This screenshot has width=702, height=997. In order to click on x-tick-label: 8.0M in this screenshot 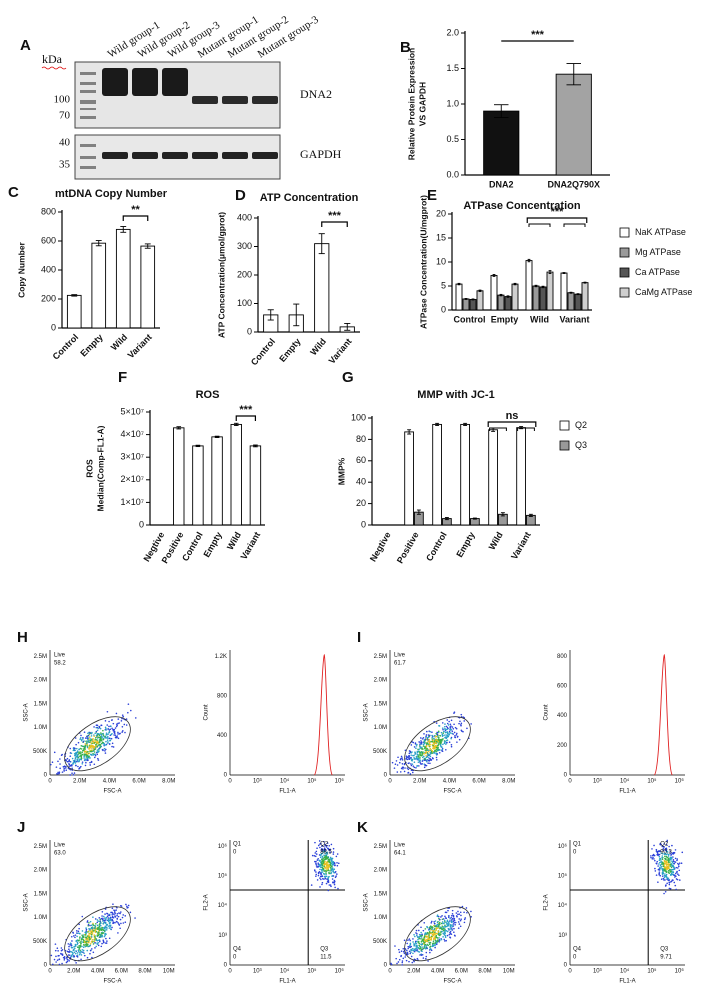, I will do `click(168, 782)`.